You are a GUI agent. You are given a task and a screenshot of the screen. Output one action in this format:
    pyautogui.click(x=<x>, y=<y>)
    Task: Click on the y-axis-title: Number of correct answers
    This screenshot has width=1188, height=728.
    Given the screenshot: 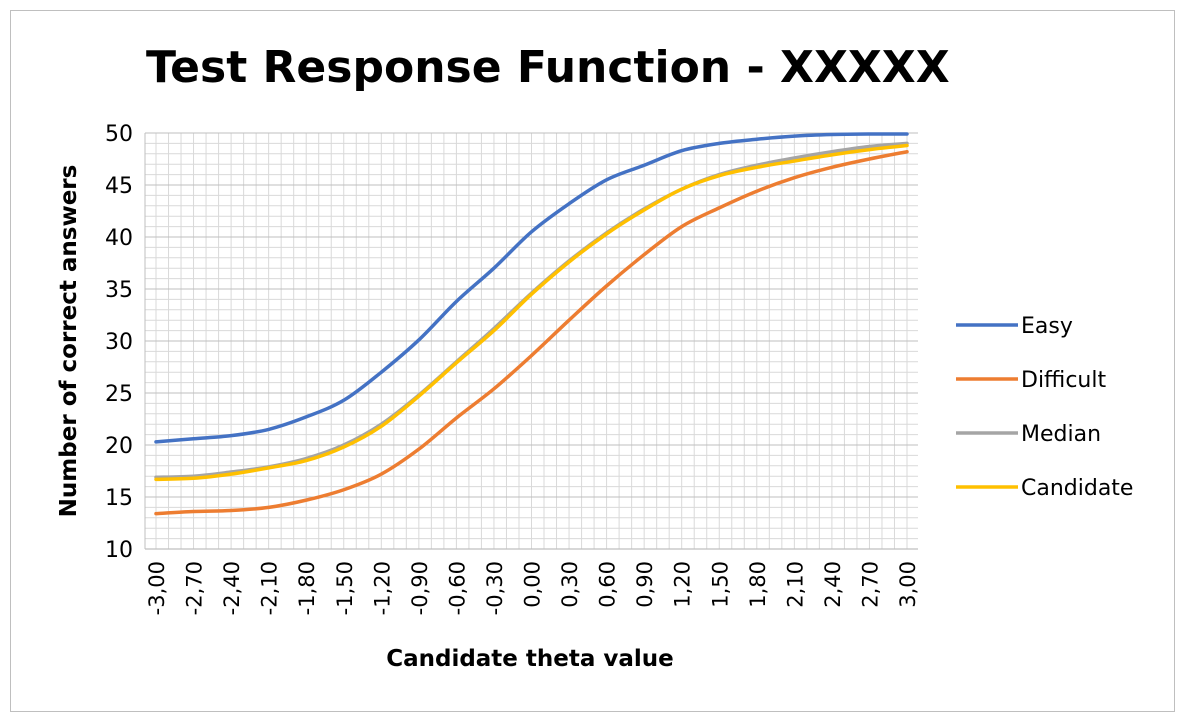 What is the action you would take?
    pyautogui.click(x=69, y=341)
    